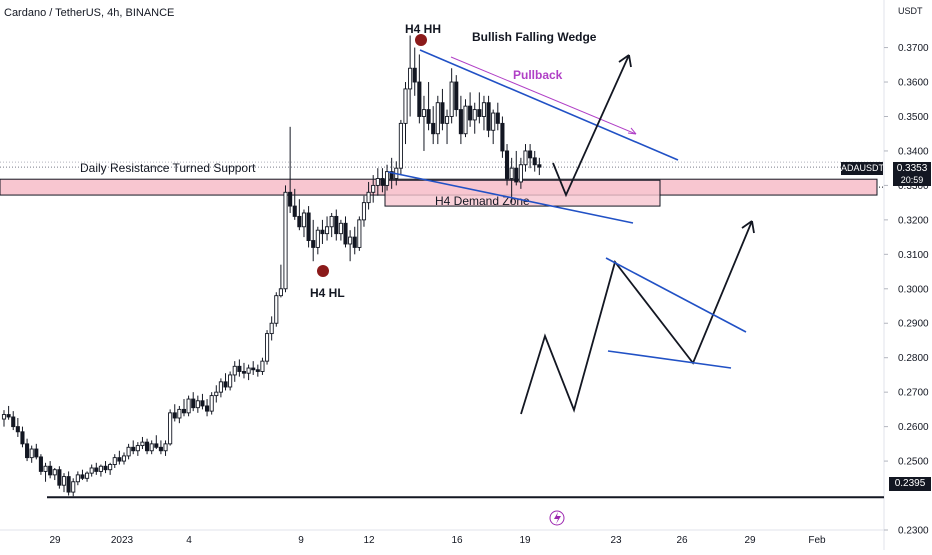 This screenshot has width=932, height=555. What do you see at coordinates (538, 75) in the screenshot?
I see `pullback-label: Pullback` at bounding box center [538, 75].